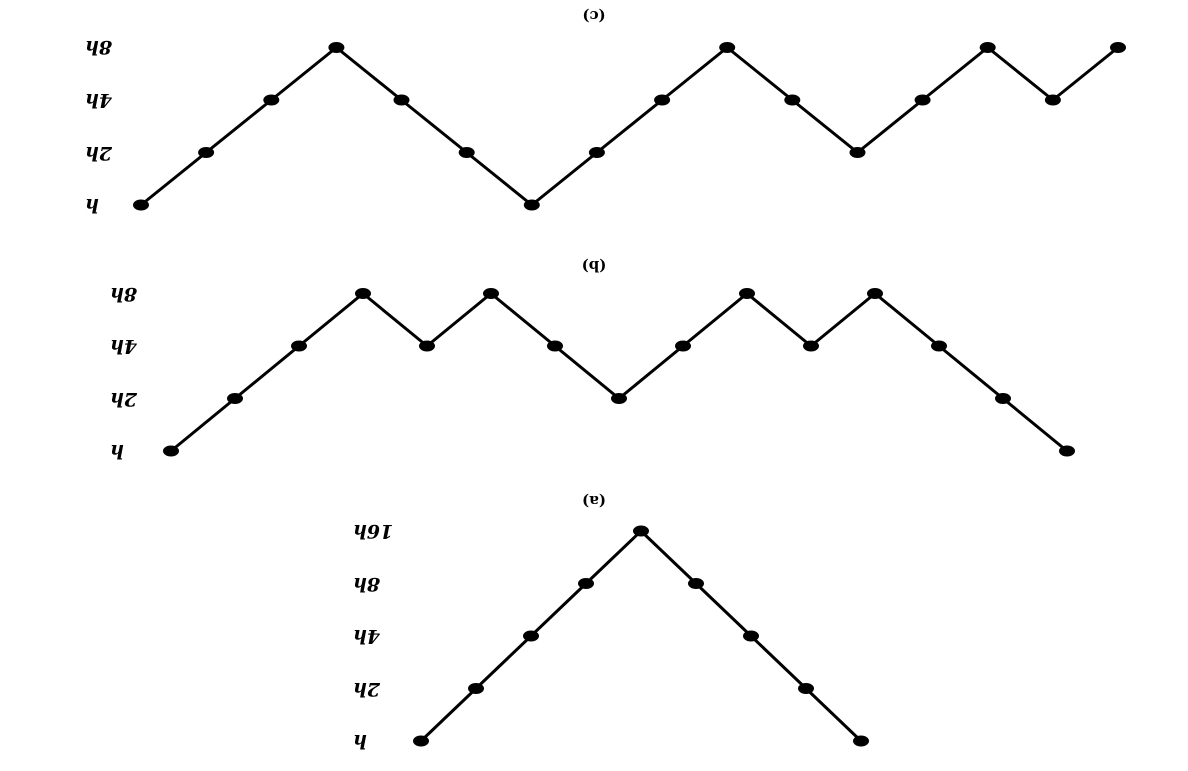 This screenshot has width=1188, height=771. I want to click on panel-a-nodes, so click(641, 636).